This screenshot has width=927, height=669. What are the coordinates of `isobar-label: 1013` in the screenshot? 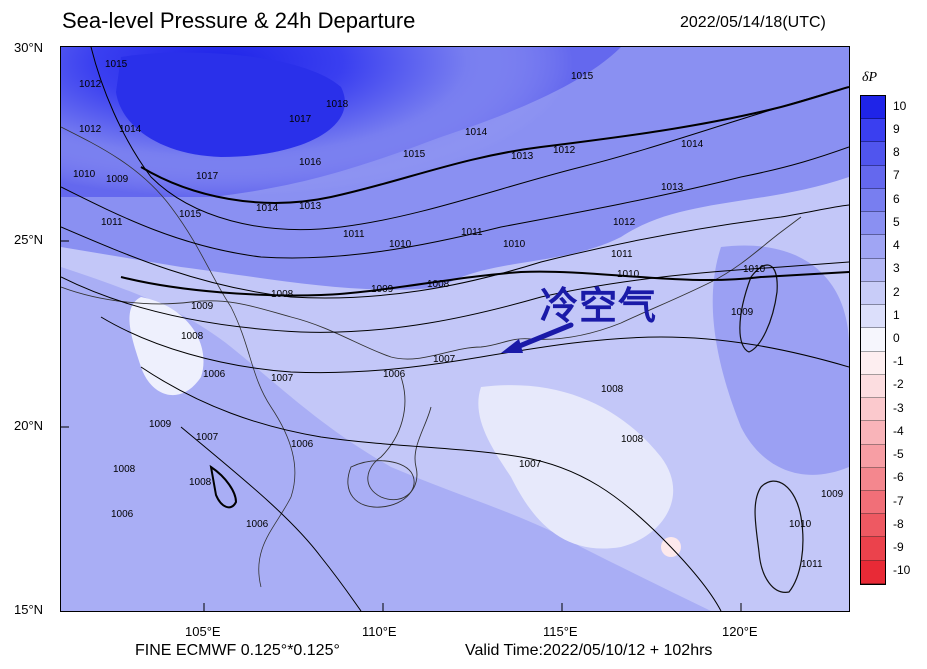 It's located at (672, 187).